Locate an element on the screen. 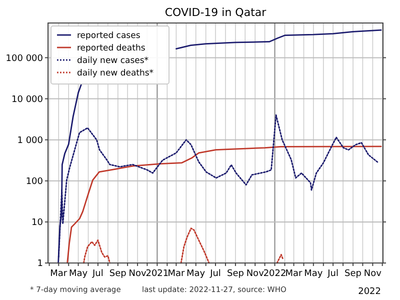 This screenshot has height=300, width=400. y-tick-label: 1 is located at coordinates (40, 264).